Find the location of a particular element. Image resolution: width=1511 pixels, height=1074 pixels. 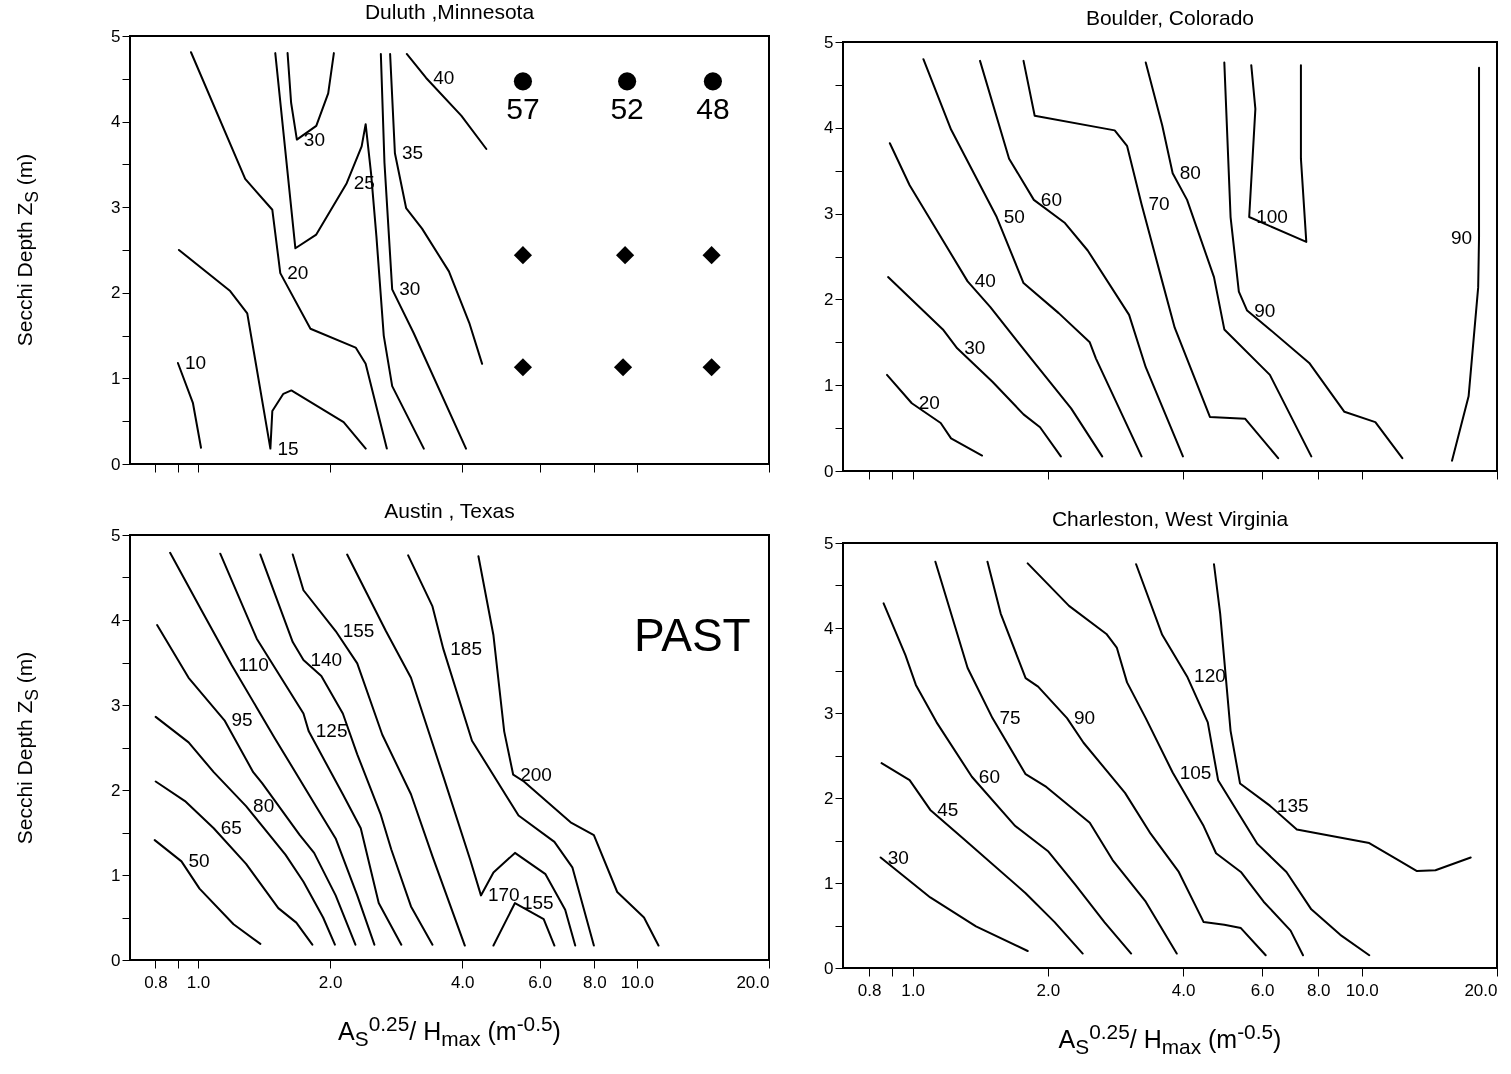

series-label: 35 is located at coordinates (412, 153).